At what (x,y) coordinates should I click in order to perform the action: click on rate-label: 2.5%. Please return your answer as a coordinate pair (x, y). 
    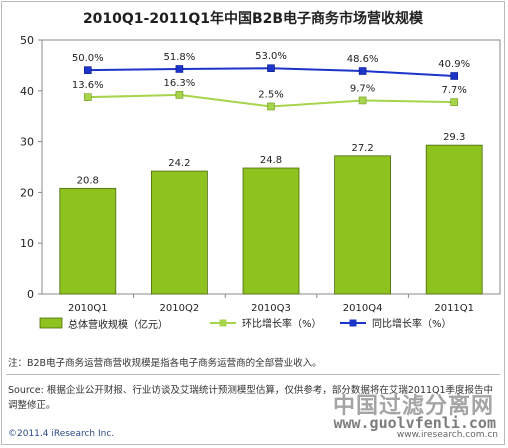
    Looking at the image, I should click on (270, 94).